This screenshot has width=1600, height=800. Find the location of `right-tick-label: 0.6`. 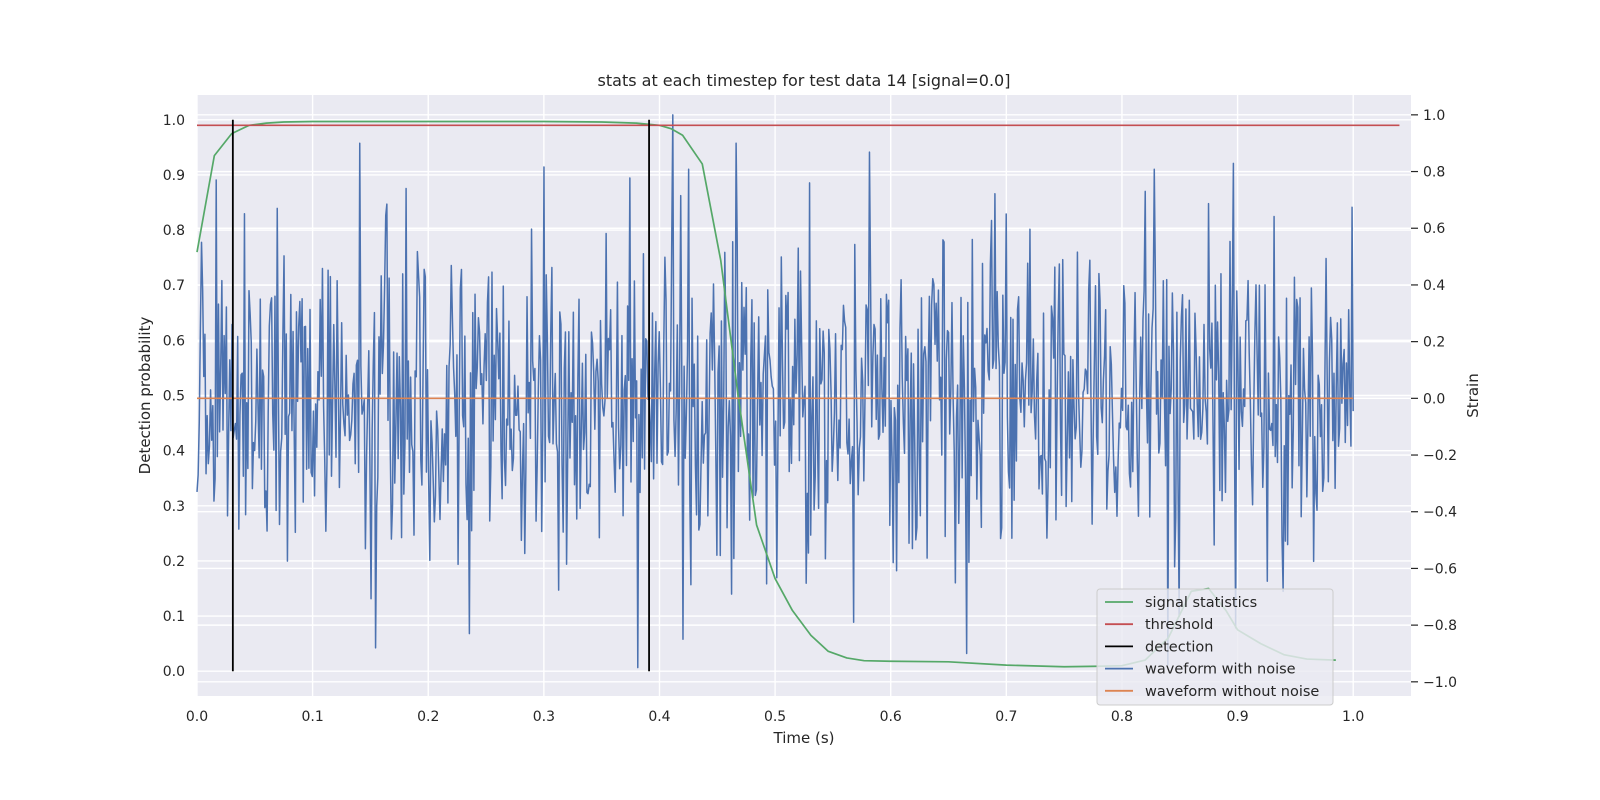

right-tick-label: 0.6 is located at coordinates (1434, 229).